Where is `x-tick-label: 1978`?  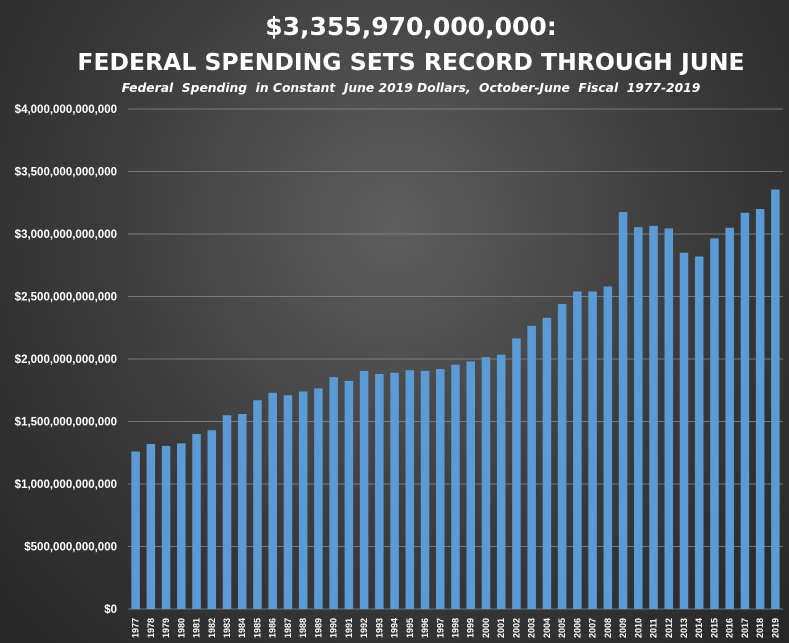 x-tick-label: 1978 is located at coordinates (151, 628).